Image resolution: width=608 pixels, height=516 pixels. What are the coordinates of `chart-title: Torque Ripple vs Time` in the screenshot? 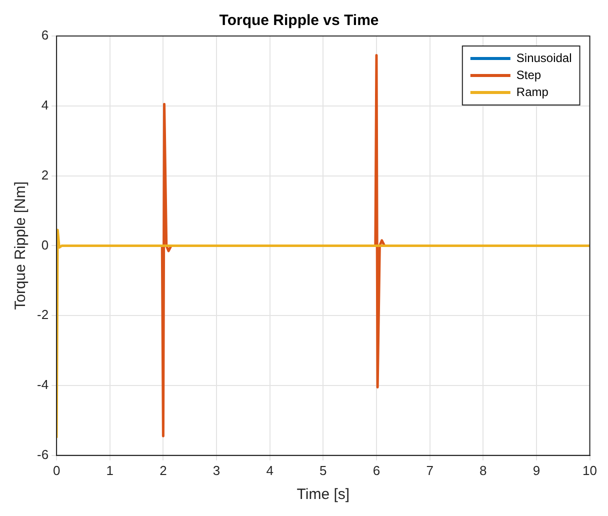 It's located at (299, 21).